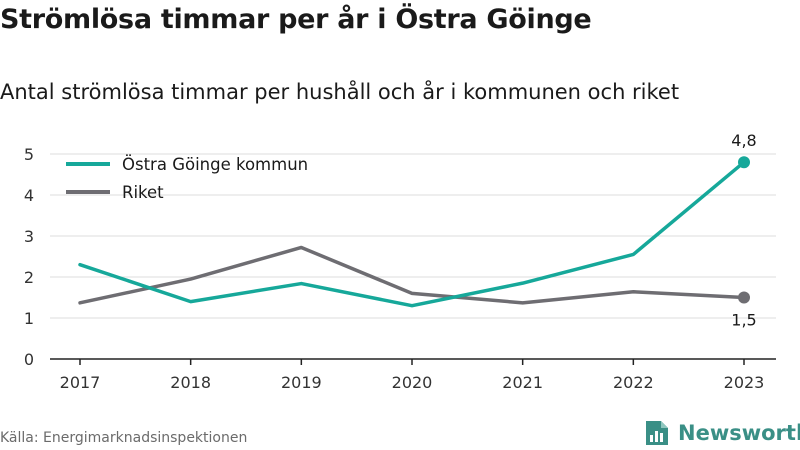  I want to click on x-tick-label: 2023, so click(744, 382).